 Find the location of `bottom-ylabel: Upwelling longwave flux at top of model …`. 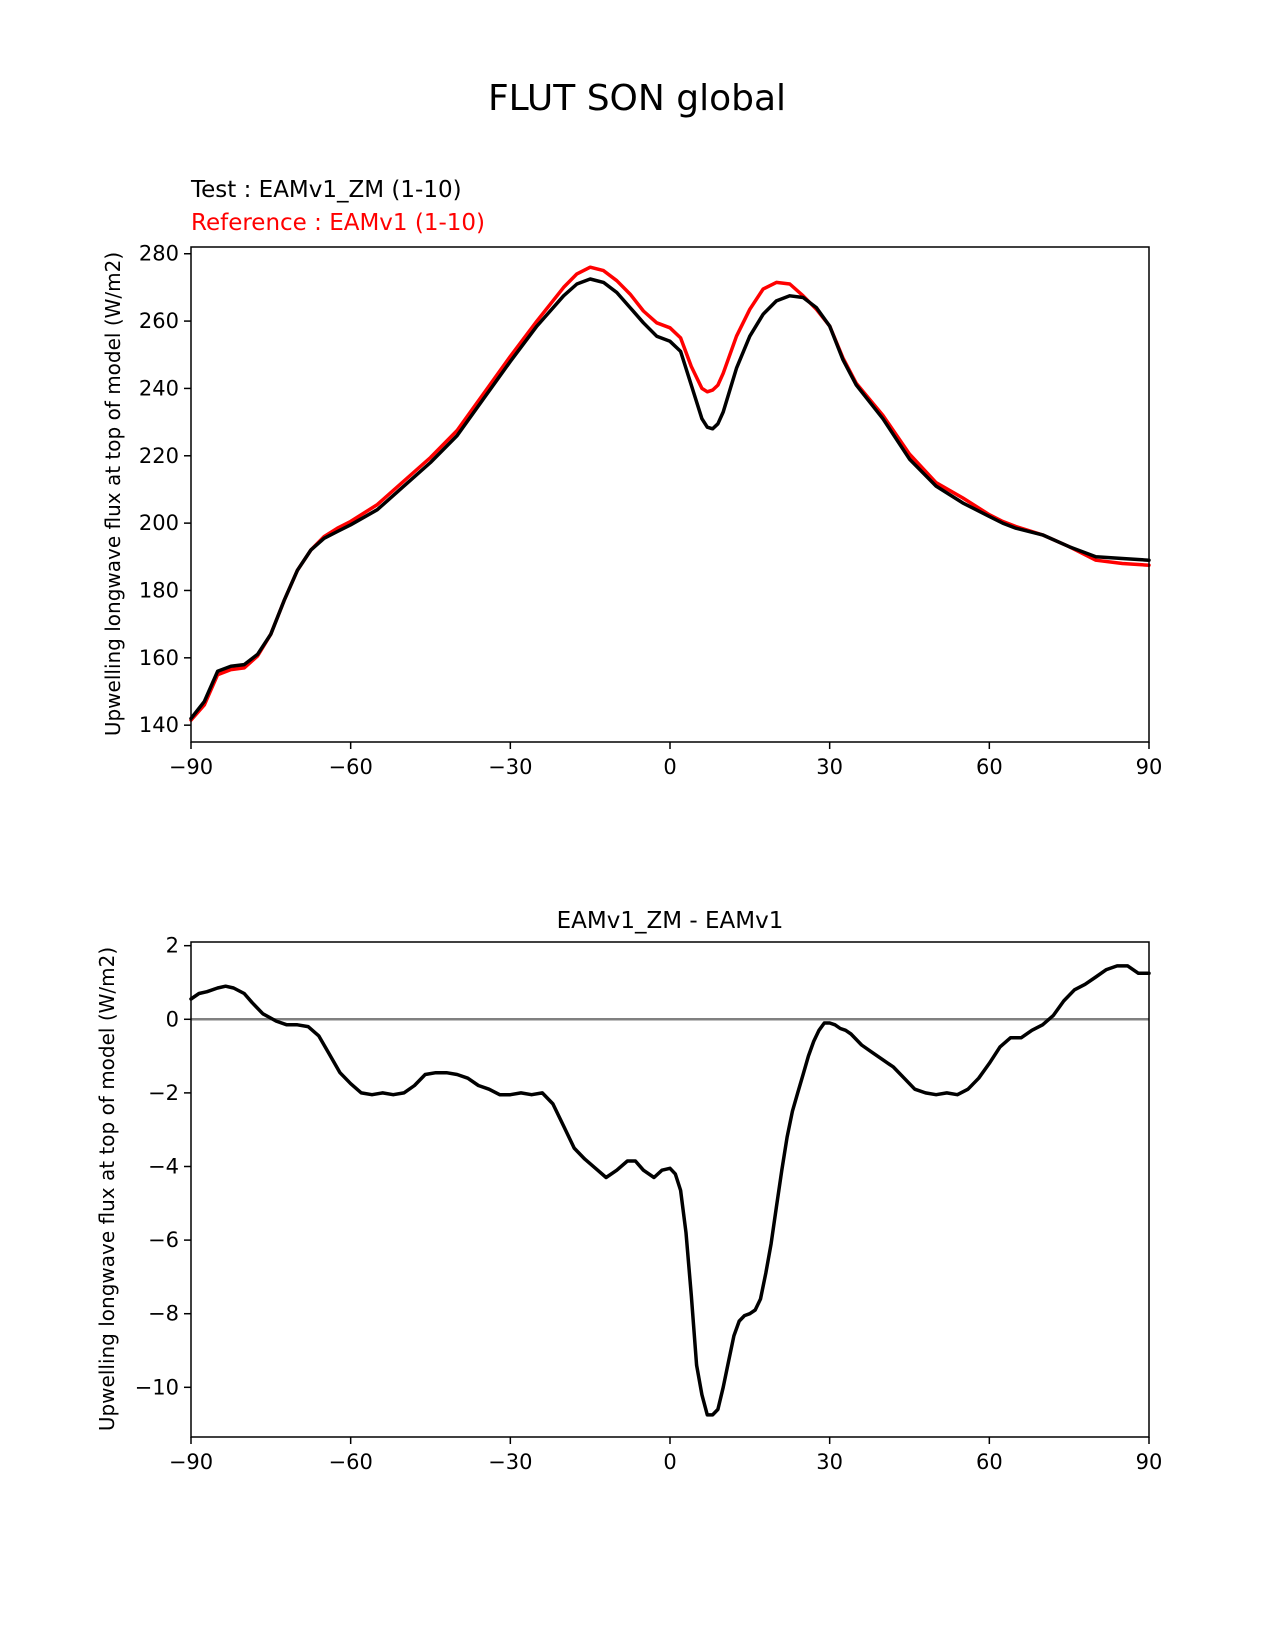

bottom-ylabel: Upwelling longwave flux at top of model … is located at coordinates (107, 1189).